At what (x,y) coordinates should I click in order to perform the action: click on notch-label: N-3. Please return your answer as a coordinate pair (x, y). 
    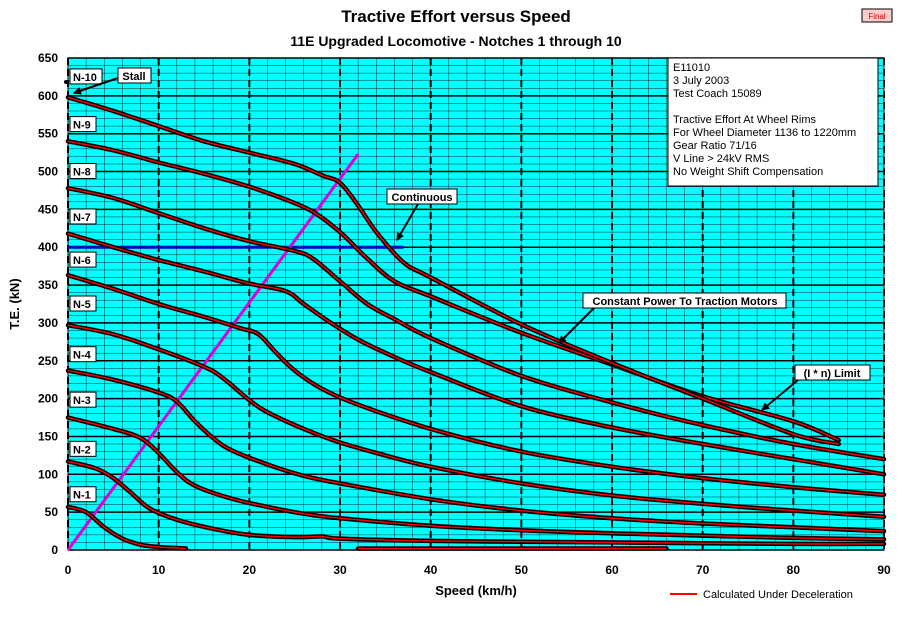
    Looking at the image, I should click on (83, 399).